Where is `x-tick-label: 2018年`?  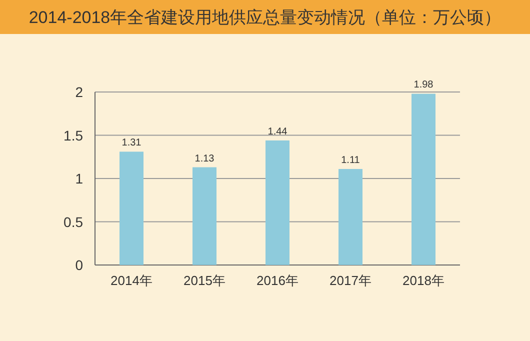
x-tick-label: 2018年 is located at coordinates (423, 280).